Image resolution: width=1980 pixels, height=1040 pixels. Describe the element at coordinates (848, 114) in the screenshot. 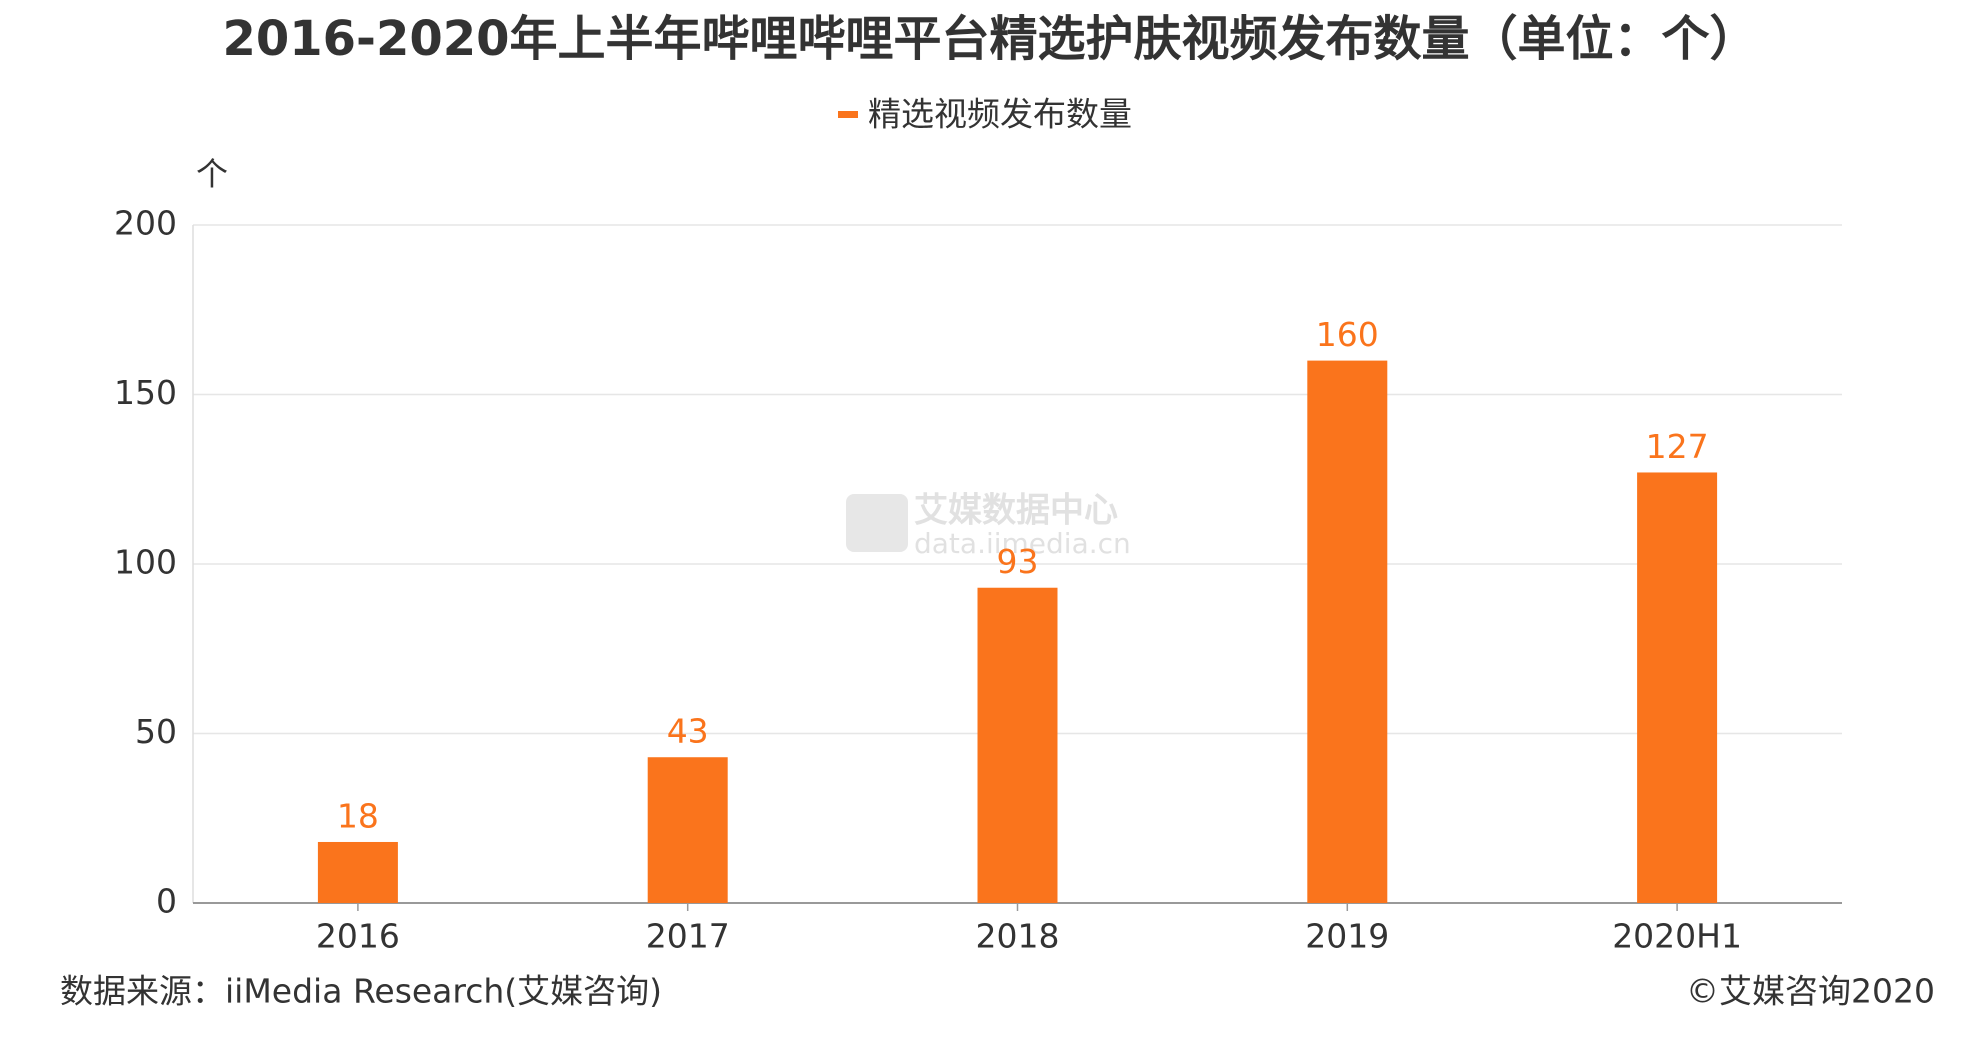

I see `legend-swatch` at that location.